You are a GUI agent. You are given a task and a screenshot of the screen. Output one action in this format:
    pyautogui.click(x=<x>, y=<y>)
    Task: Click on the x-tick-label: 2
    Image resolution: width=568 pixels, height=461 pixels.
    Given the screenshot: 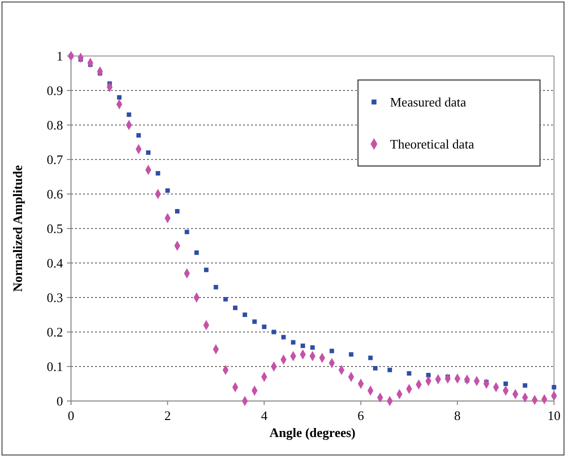 What is the action you would take?
    pyautogui.click(x=167, y=415)
    